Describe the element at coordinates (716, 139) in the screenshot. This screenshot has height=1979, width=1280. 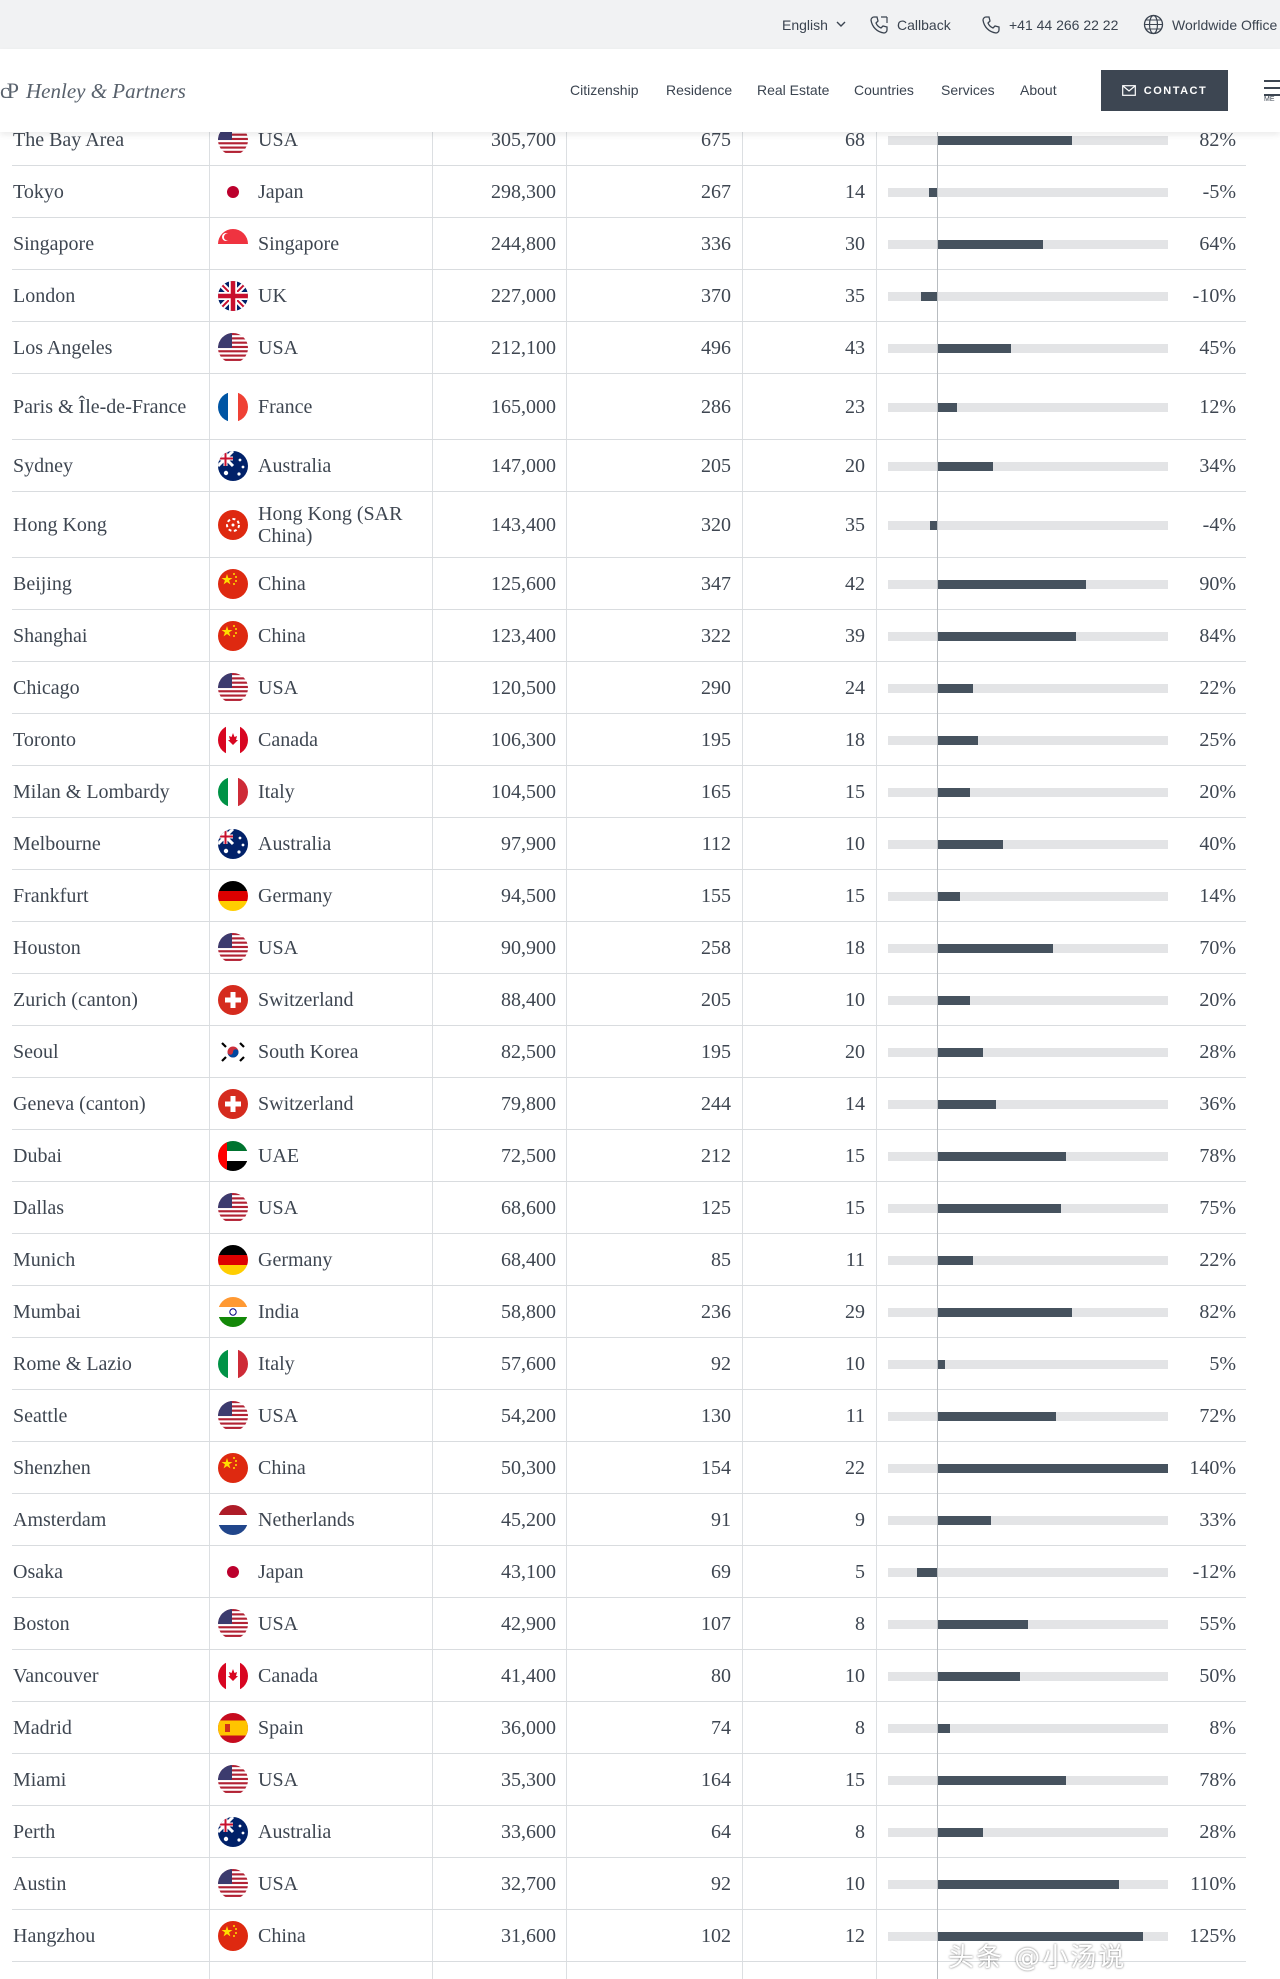
I see `centi-millionaires-value: 675` at that location.